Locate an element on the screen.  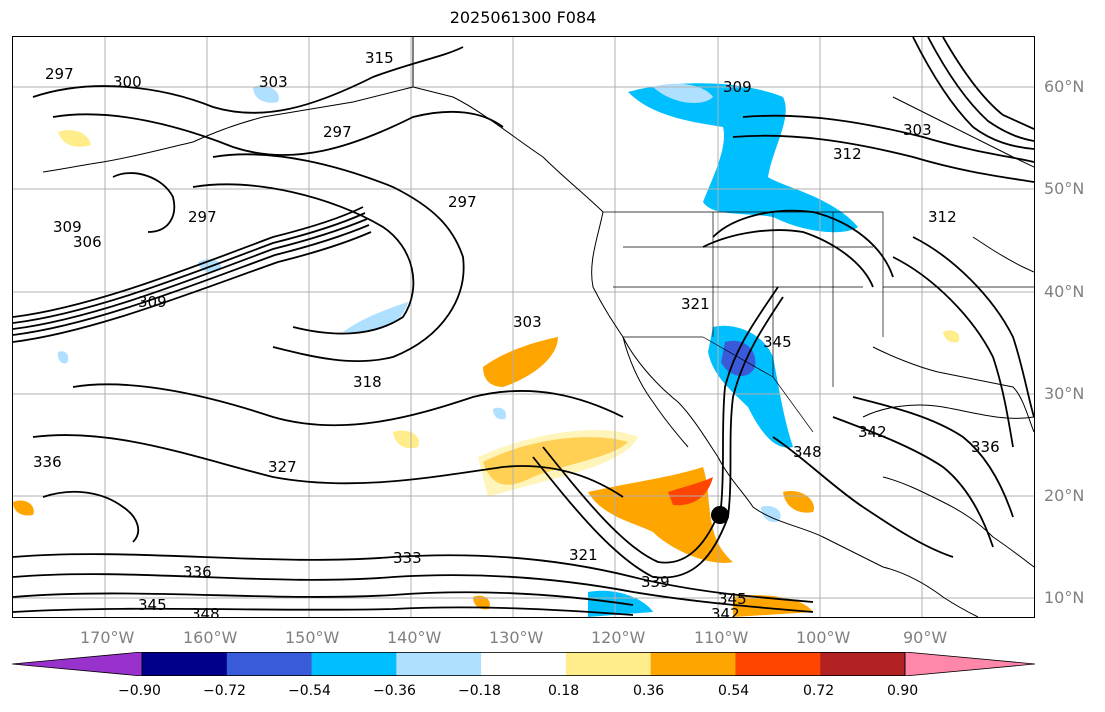
colorbar-tick-label: 0.90 is located at coordinates (903, 691).